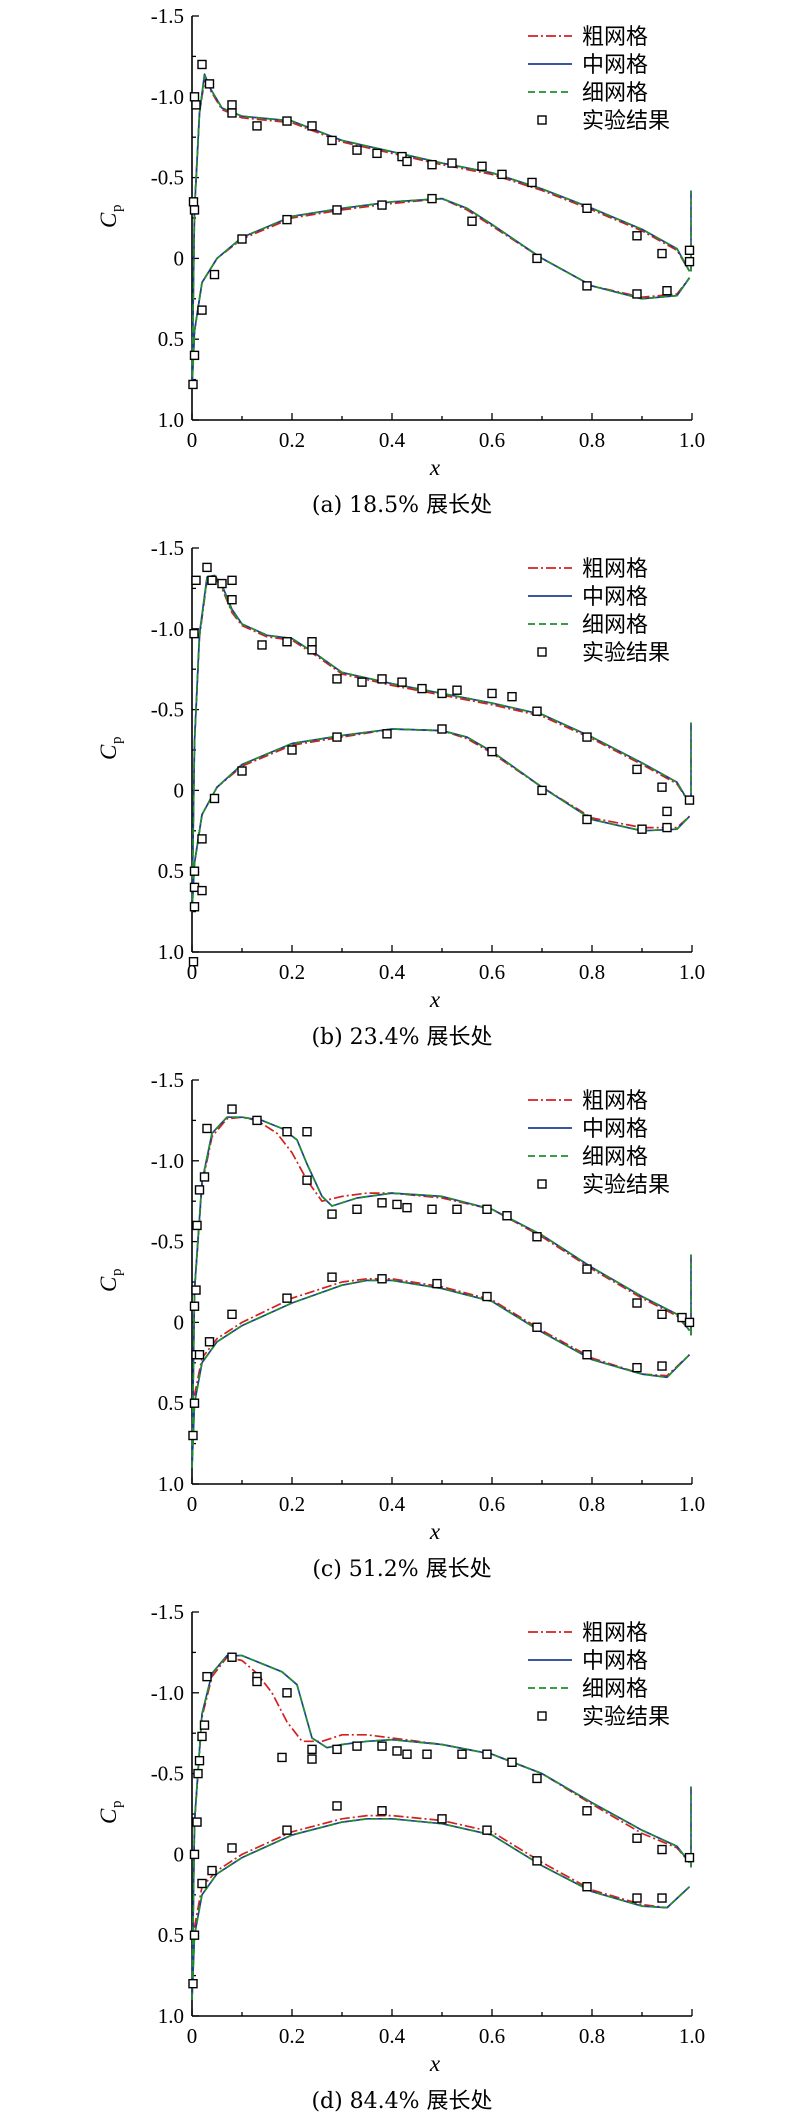 Image resolution: width=800 pixels, height=2116 pixels. I want to click on x-tick-label: 0.6, so click(492, 440).